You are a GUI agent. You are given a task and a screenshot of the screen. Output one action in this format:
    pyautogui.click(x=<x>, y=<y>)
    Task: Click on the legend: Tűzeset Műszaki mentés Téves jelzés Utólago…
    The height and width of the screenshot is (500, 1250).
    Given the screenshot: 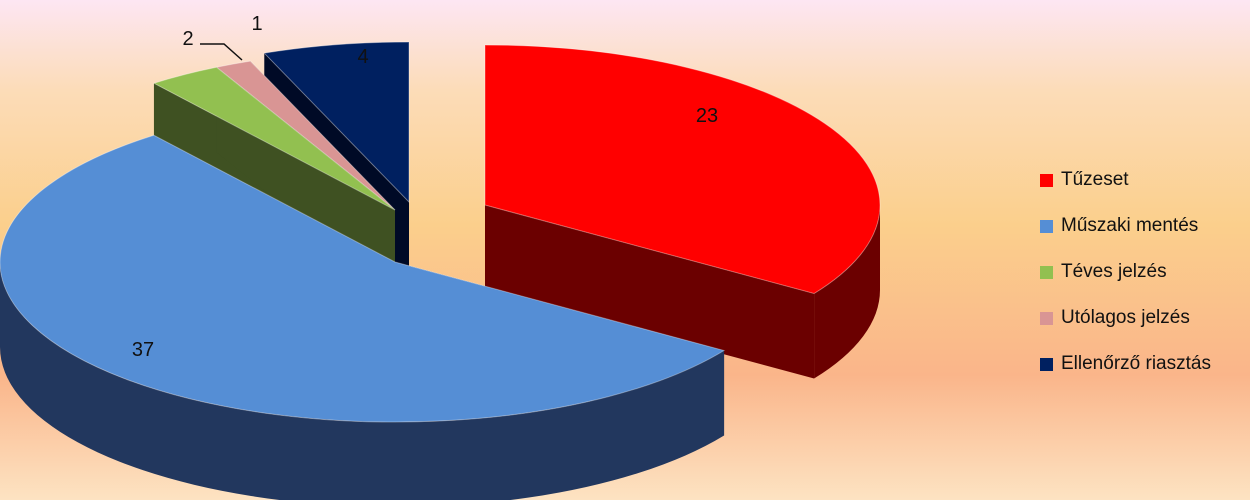 What is the action you would take?
    pyautogui.click(x=1125, y=283)
    